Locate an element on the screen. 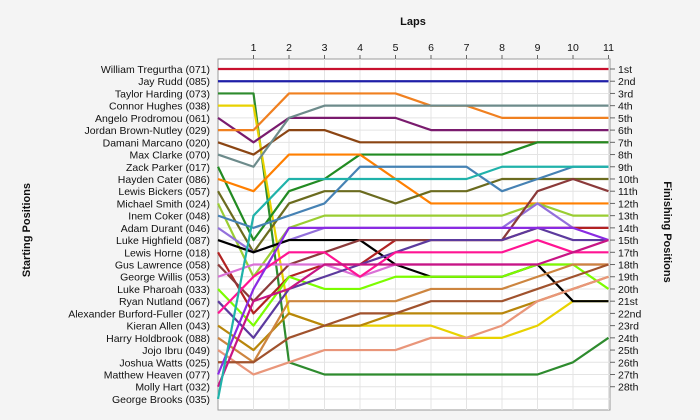 The image size is (700, 420). finishing-label: 18th is located at coordinates (628, 266).